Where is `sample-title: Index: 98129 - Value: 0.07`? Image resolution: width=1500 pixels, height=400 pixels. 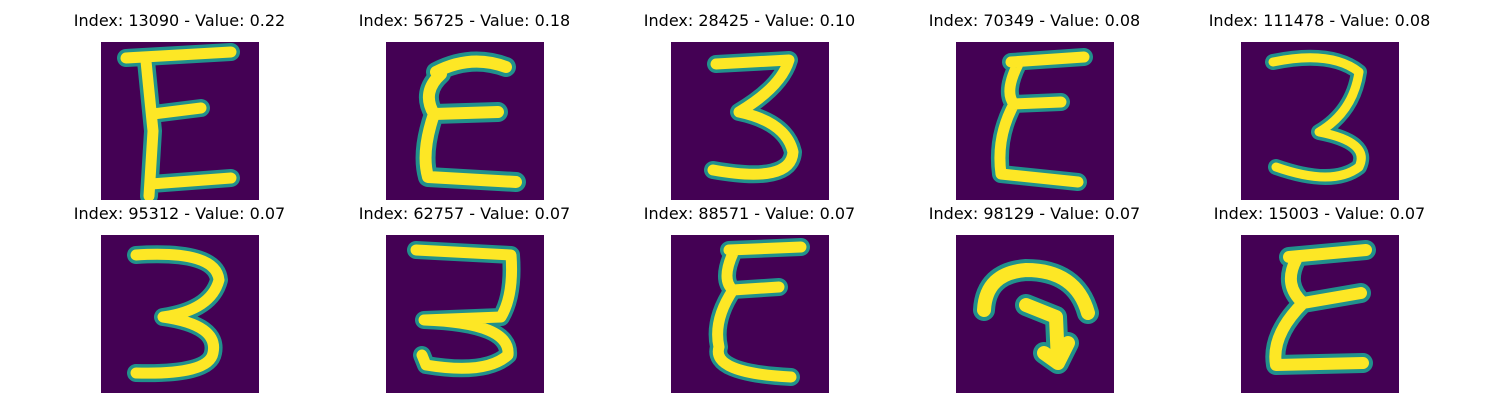 sample-title: Index: 98129 - Value: 0.07 is located at coordinates (1034, 213).